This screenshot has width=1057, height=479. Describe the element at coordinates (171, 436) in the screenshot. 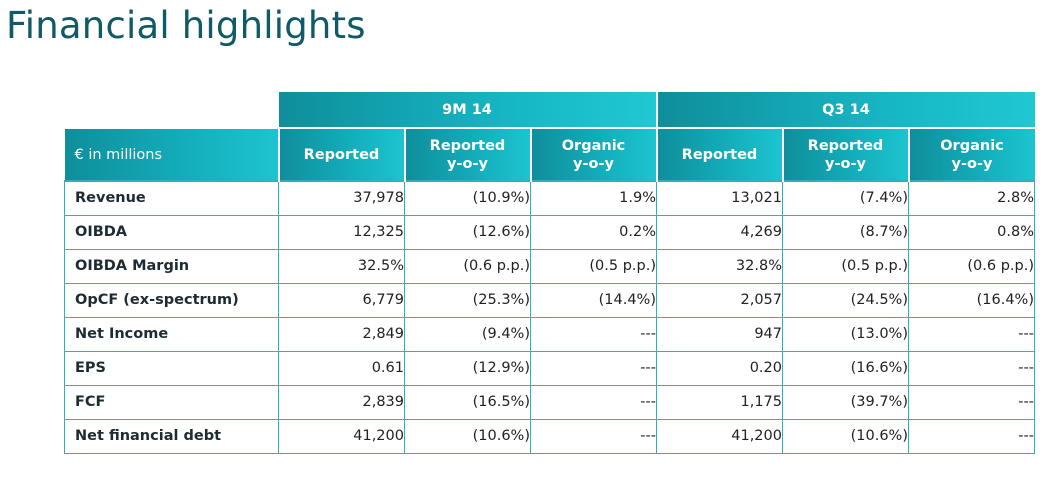

I see `row-label: Net financial debt` at that location.